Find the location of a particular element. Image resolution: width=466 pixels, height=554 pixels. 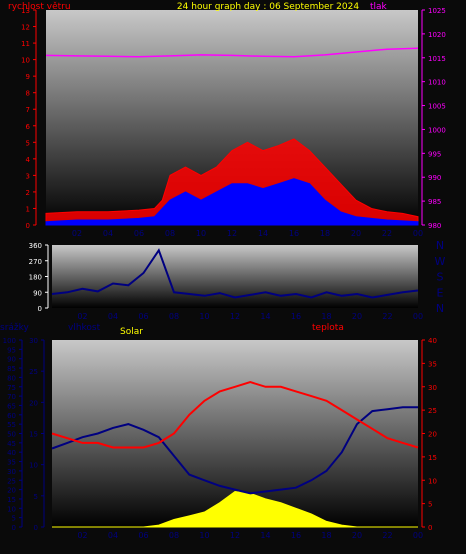

temperature-x-tick-06: 06 is located at coordinates (143, 535).